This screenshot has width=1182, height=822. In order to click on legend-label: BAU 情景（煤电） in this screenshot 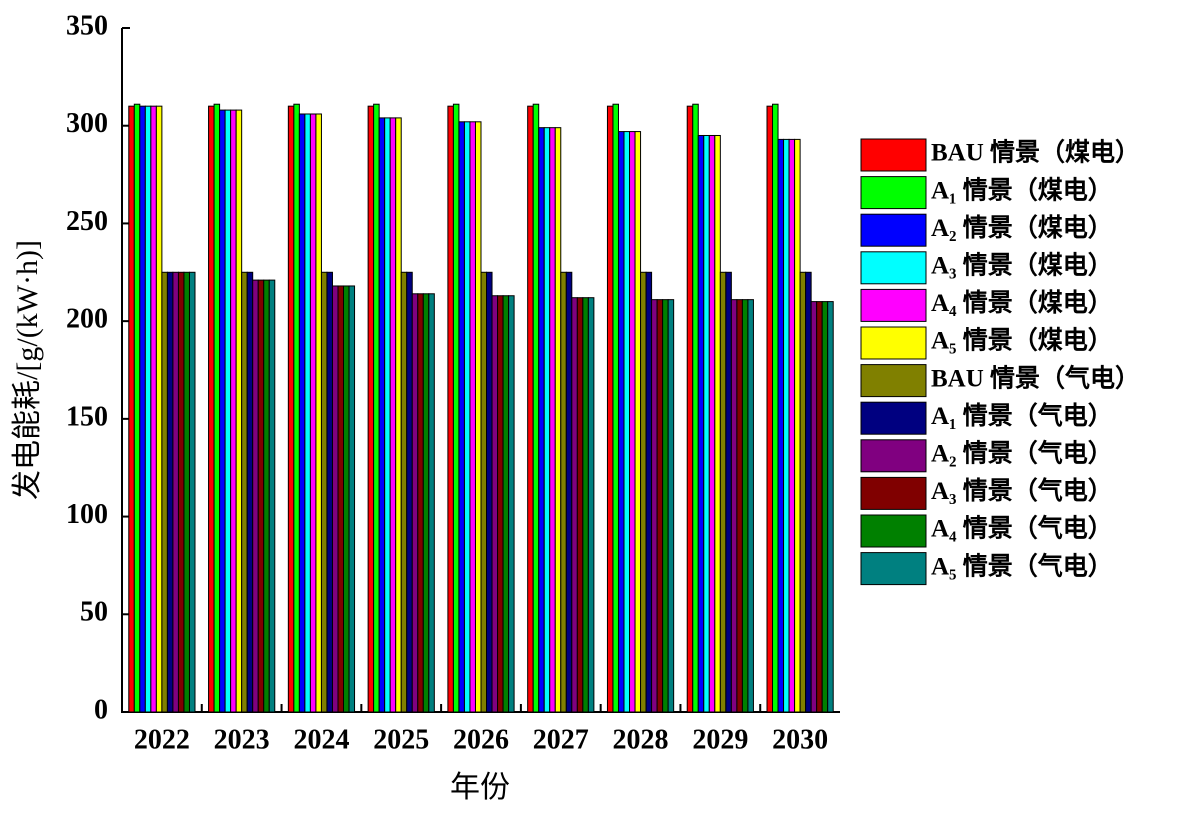, I will do `click(1035, 152)`.